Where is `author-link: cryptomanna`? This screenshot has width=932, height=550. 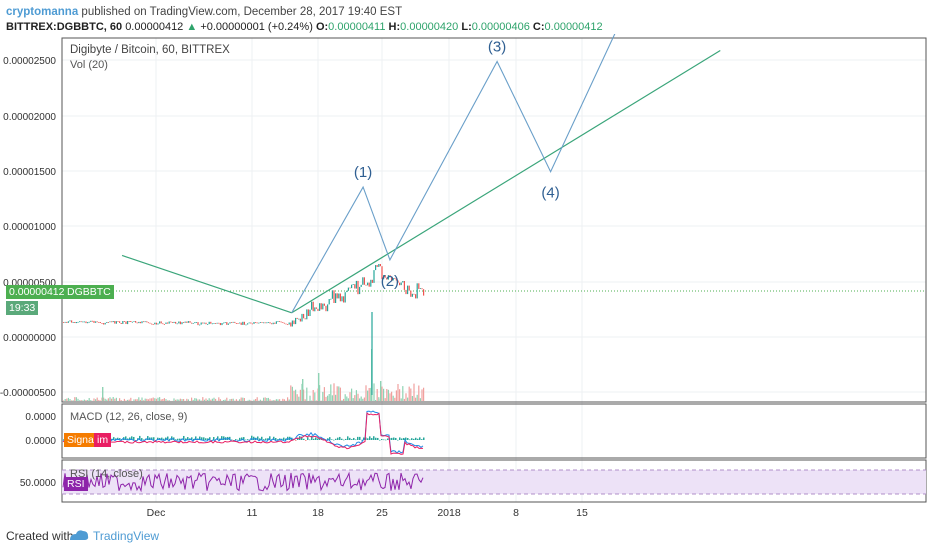 author-link: cryptomanna is located at coordinates (42, 12).